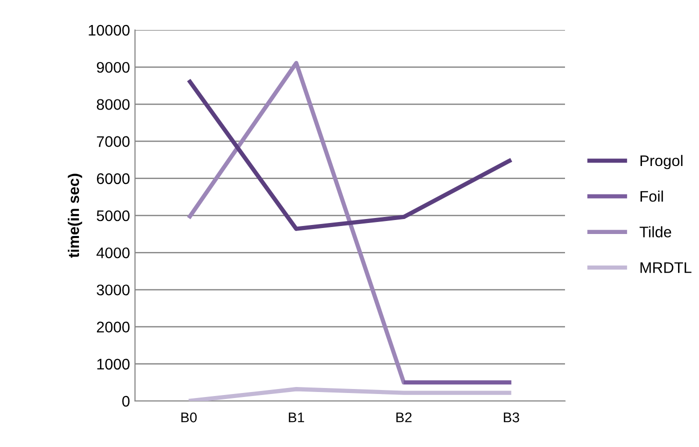 The image size is (699, 447). What do you see at coordinates (189, 417) in the screenshot?
I see `x-tick-label: B0` at bounding box center [189, 417].